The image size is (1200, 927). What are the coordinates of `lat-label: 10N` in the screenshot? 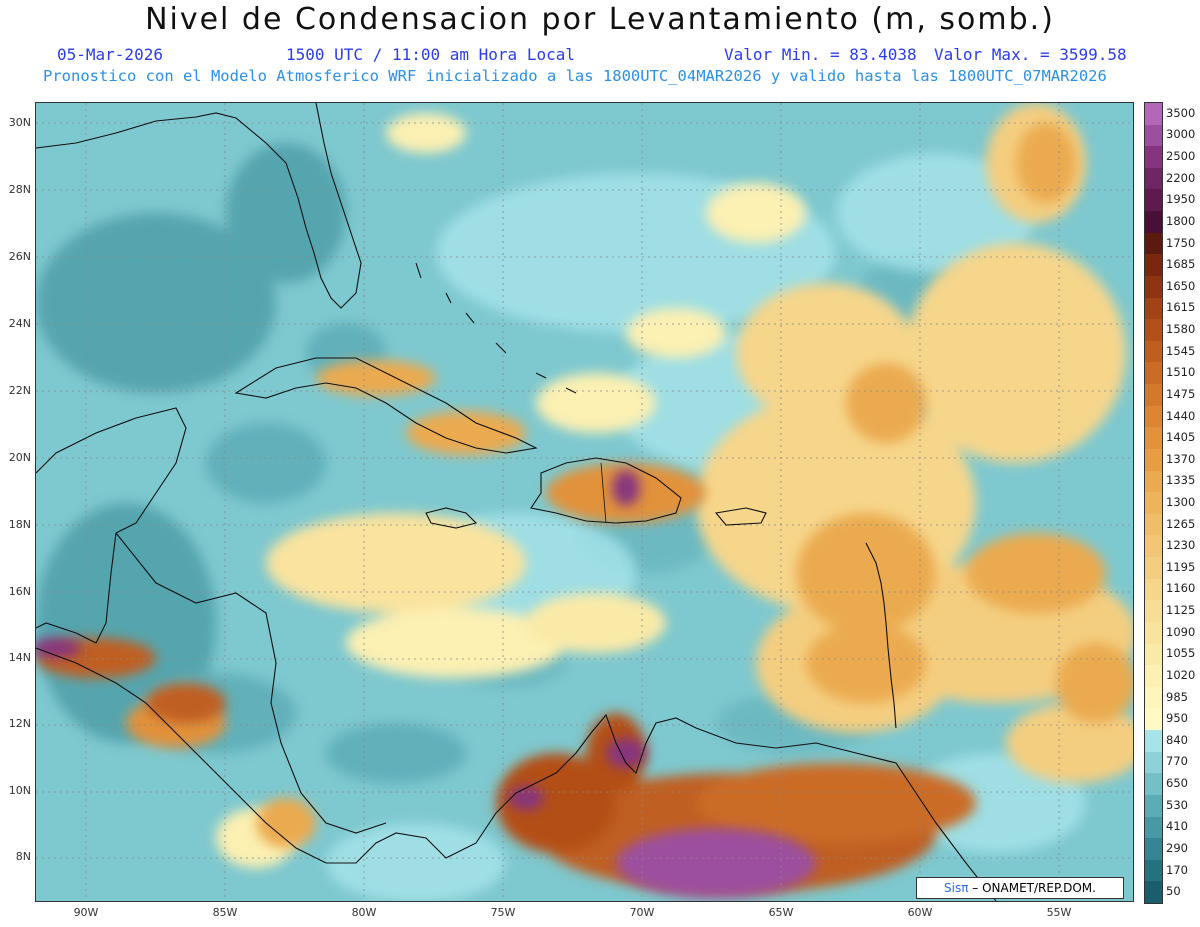 It's located at (19, 790).